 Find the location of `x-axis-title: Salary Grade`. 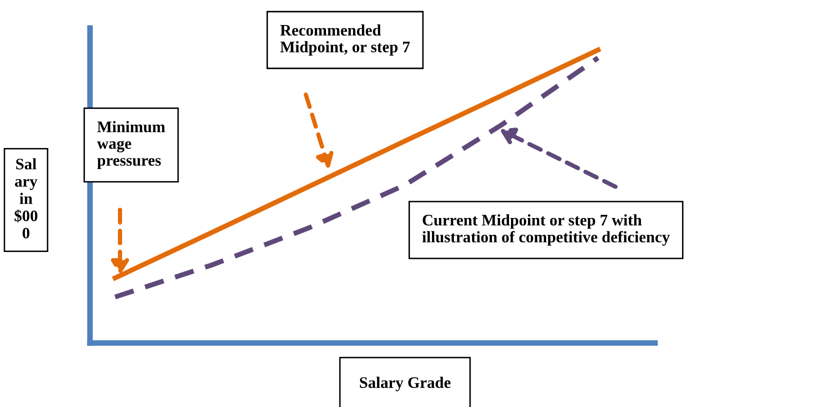

x-axis-title: Salary Grade is located at coordinates (405, 384).